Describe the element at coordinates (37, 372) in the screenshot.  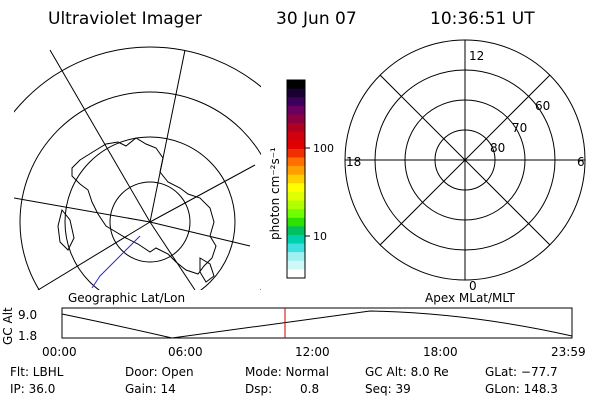
I see `filter-readout: Flt: LBHL` at that location.